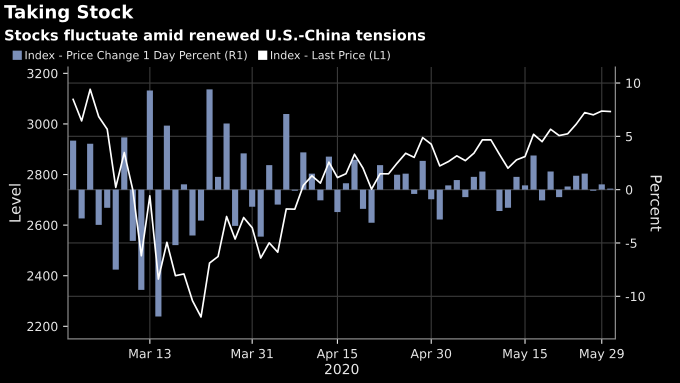  What do you see at coordinates (150, 353) in the screenshot?
I see `x-tick-label: Mar 13` at bounding box center [150, 353].